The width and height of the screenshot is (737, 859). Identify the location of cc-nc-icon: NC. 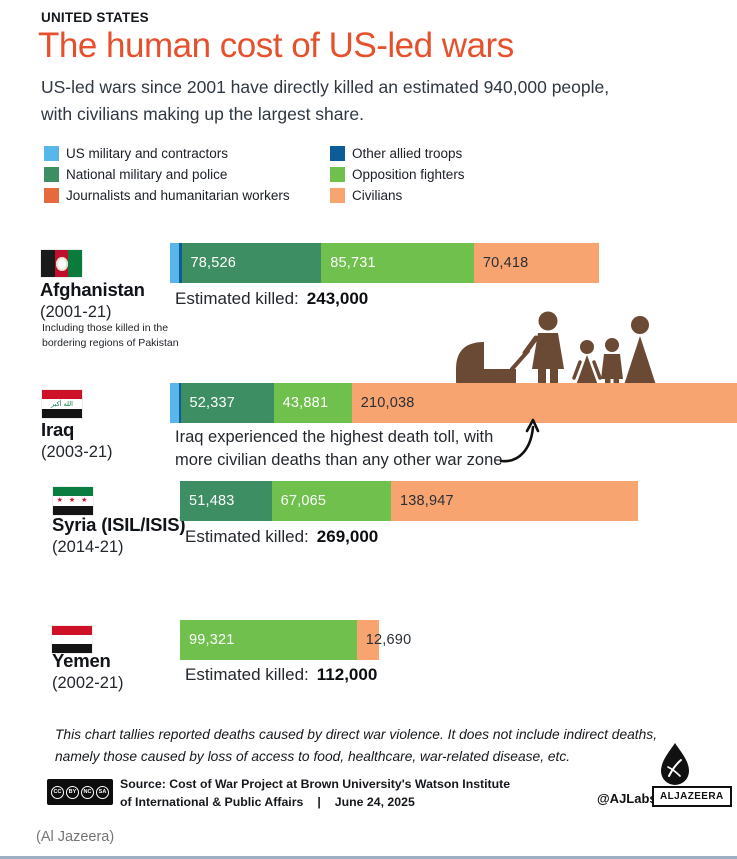
(87, 792).